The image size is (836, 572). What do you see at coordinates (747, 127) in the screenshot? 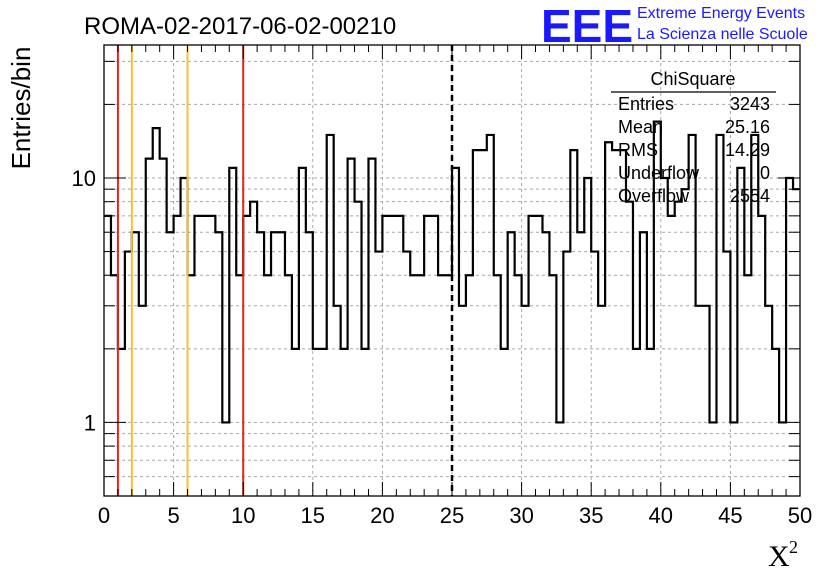
I see `stats-value: 25.16` at bounding box center [747, 127].